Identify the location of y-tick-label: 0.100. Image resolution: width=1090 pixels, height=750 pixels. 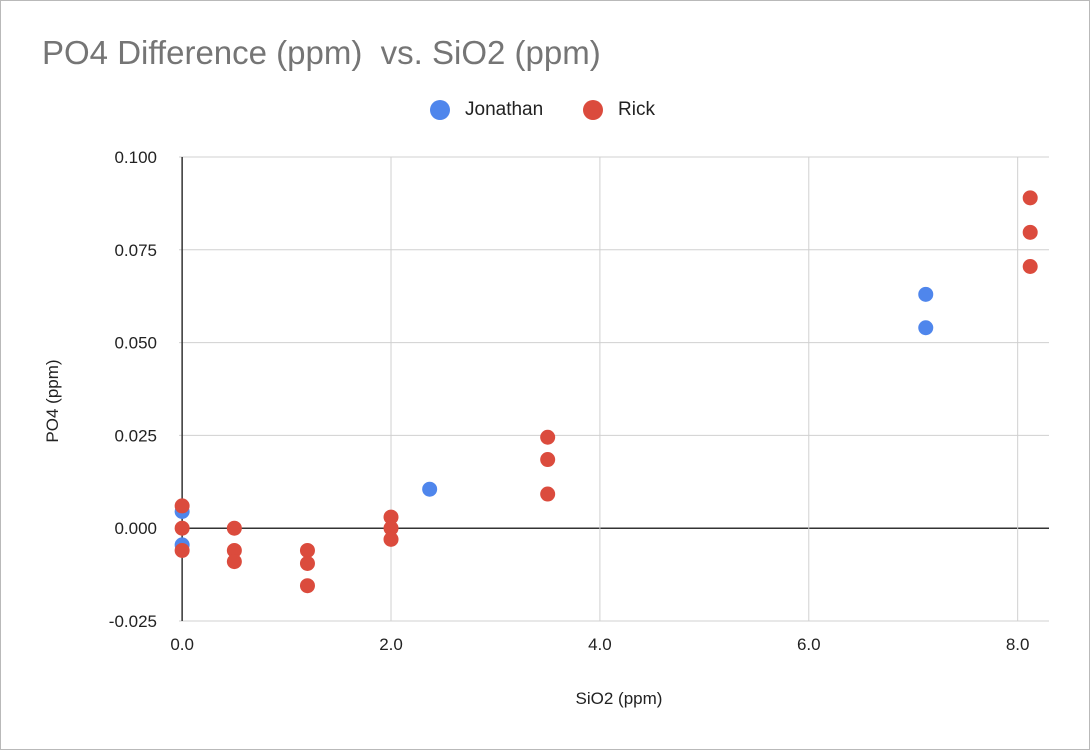
(135, 157).